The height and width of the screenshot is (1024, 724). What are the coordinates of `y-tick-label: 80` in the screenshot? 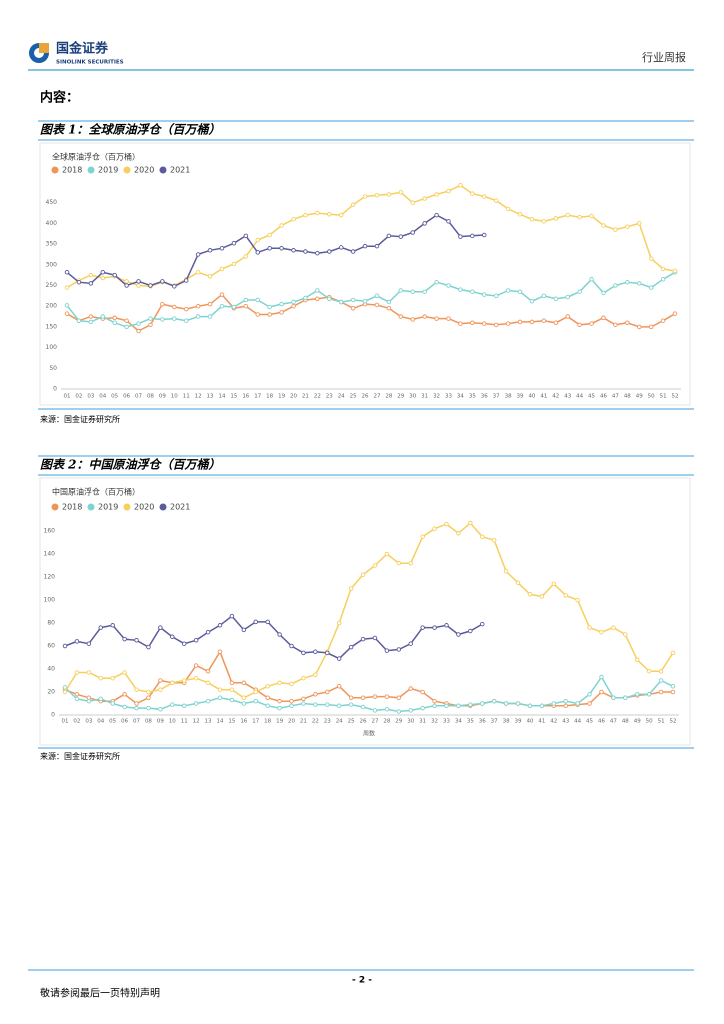 It's located at (51, 623).